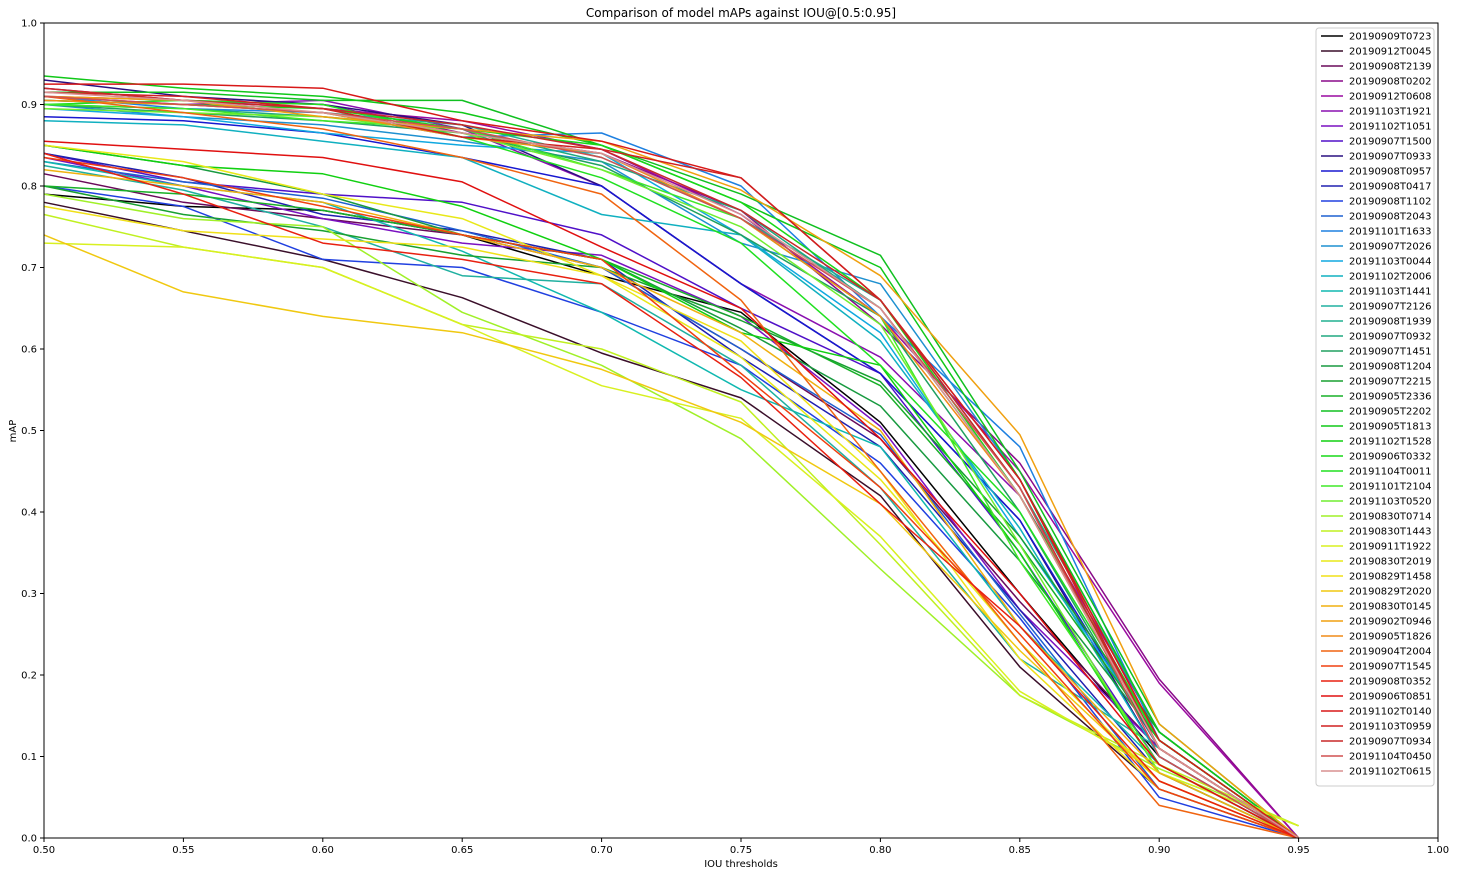 This screenshot has height=876, width=1457. Describe the element at coordinates (1438, 850) in the screenshot. I see `x-tick-label: 1.00` at that location.